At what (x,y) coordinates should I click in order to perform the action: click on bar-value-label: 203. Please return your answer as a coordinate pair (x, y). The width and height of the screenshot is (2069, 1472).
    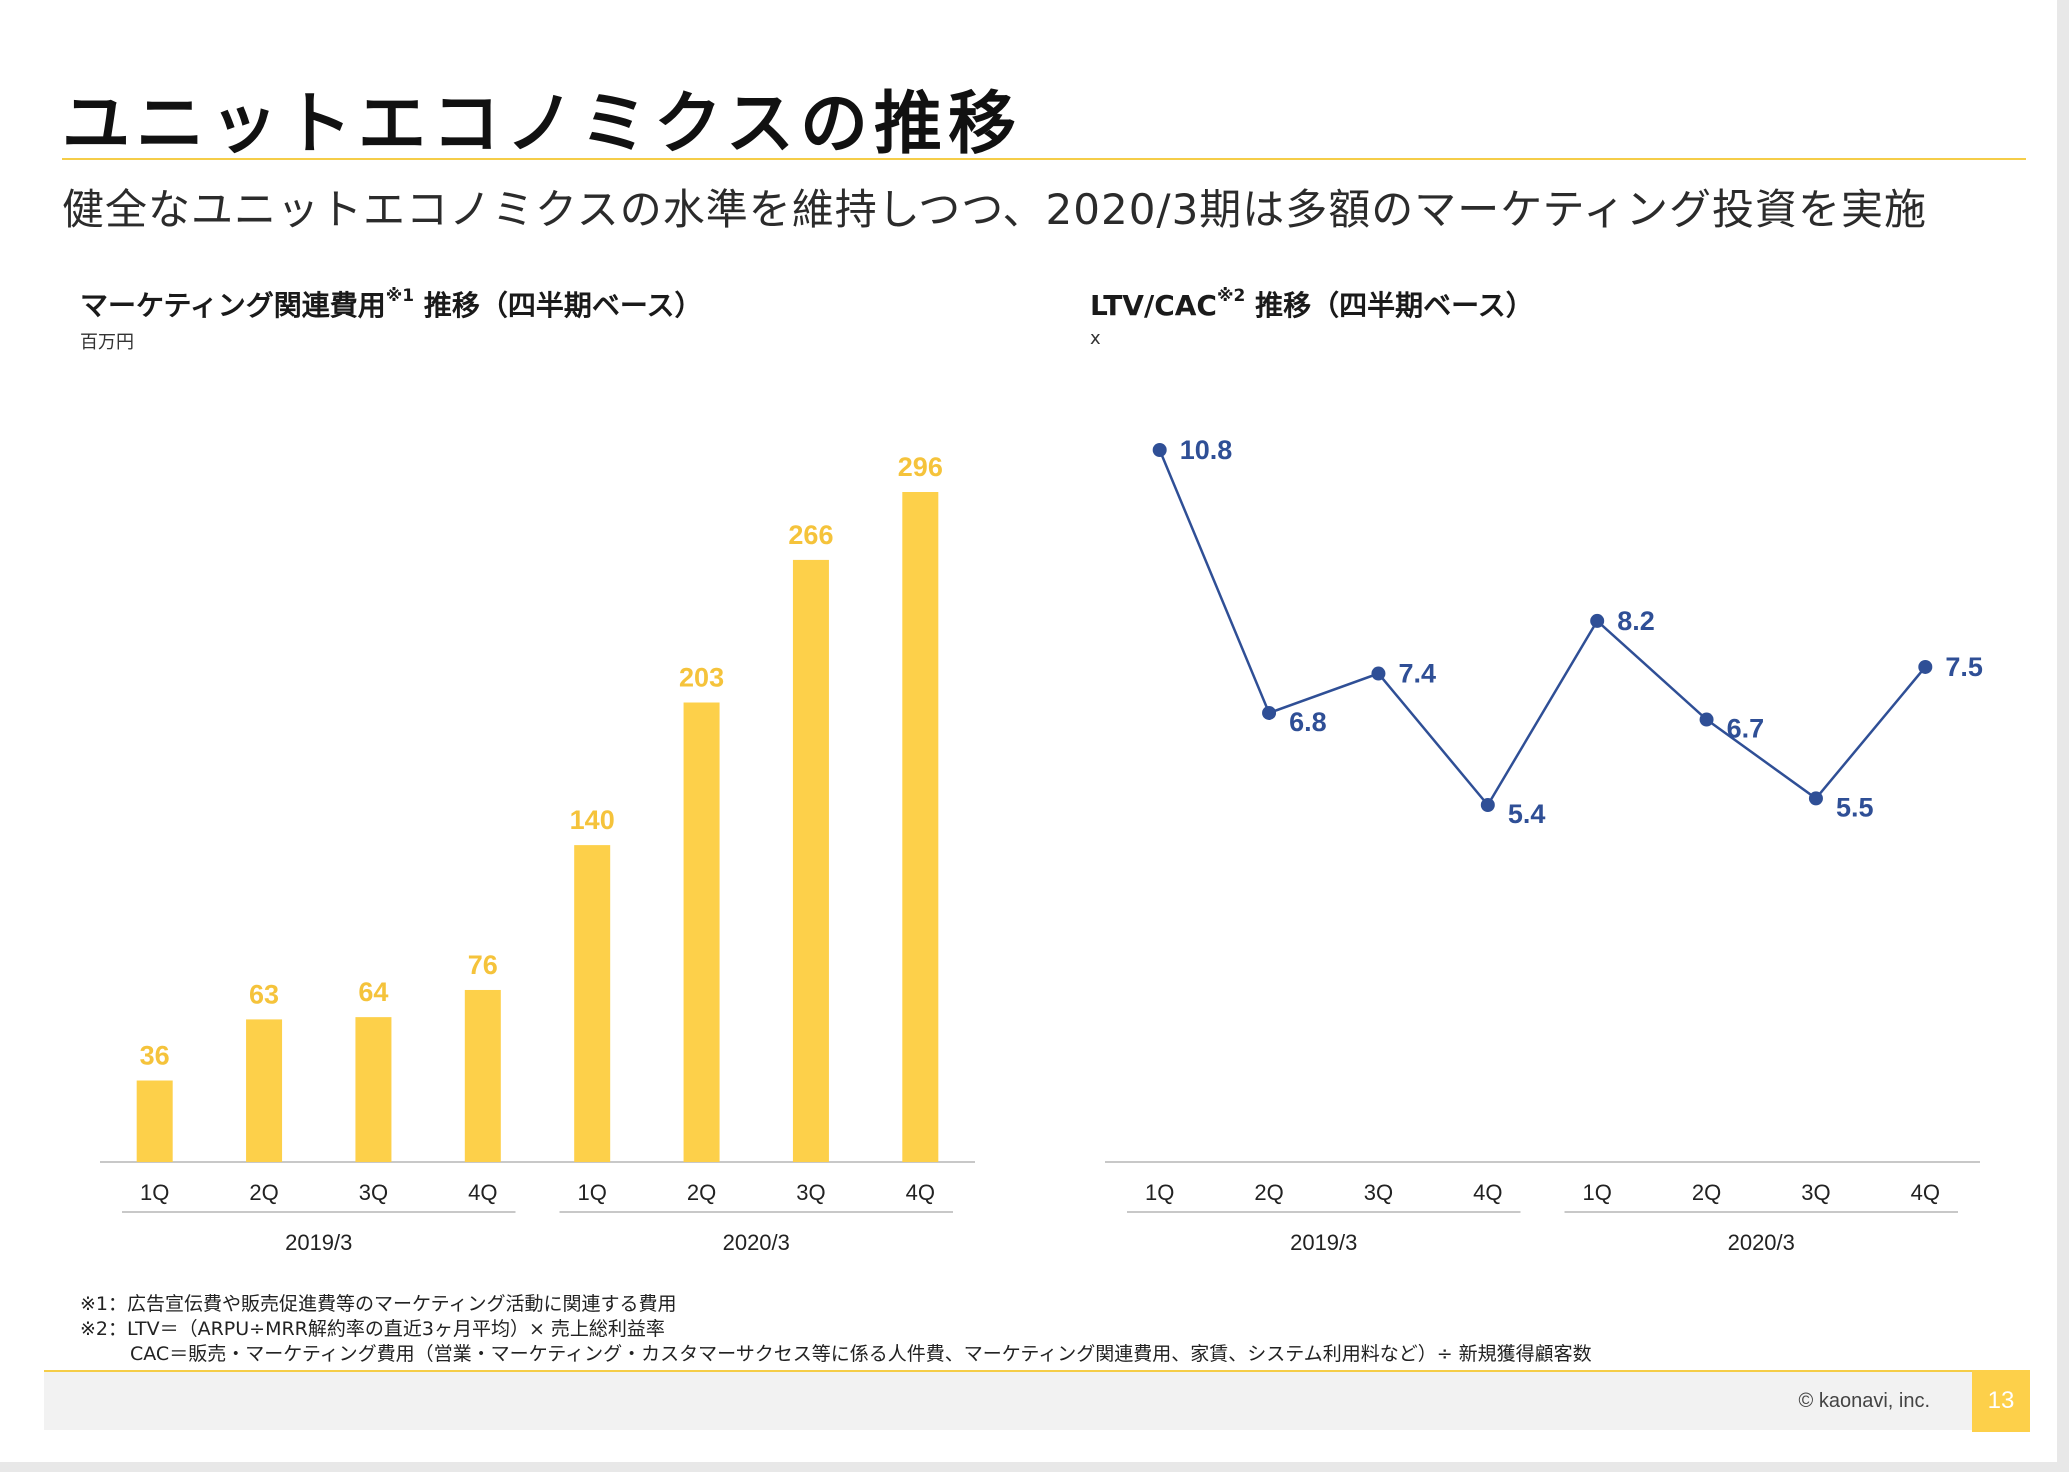
    Looking at the image, I should click on (701, 678).